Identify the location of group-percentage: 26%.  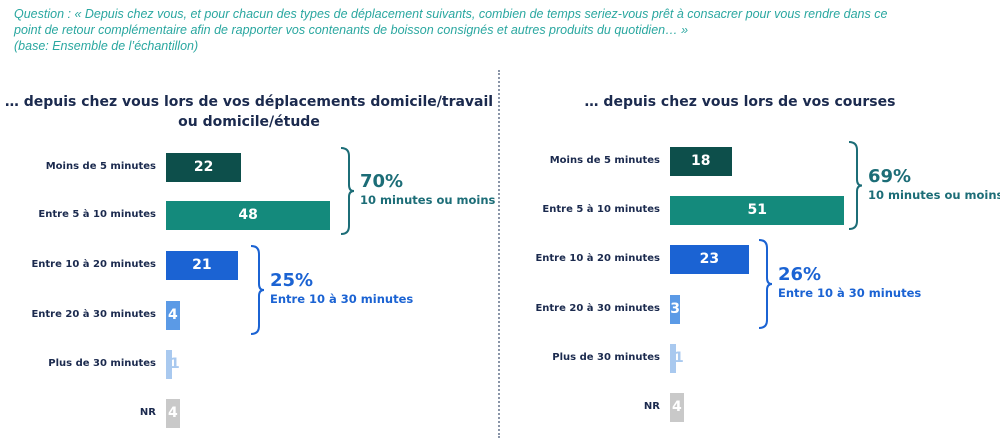
(800, 274).